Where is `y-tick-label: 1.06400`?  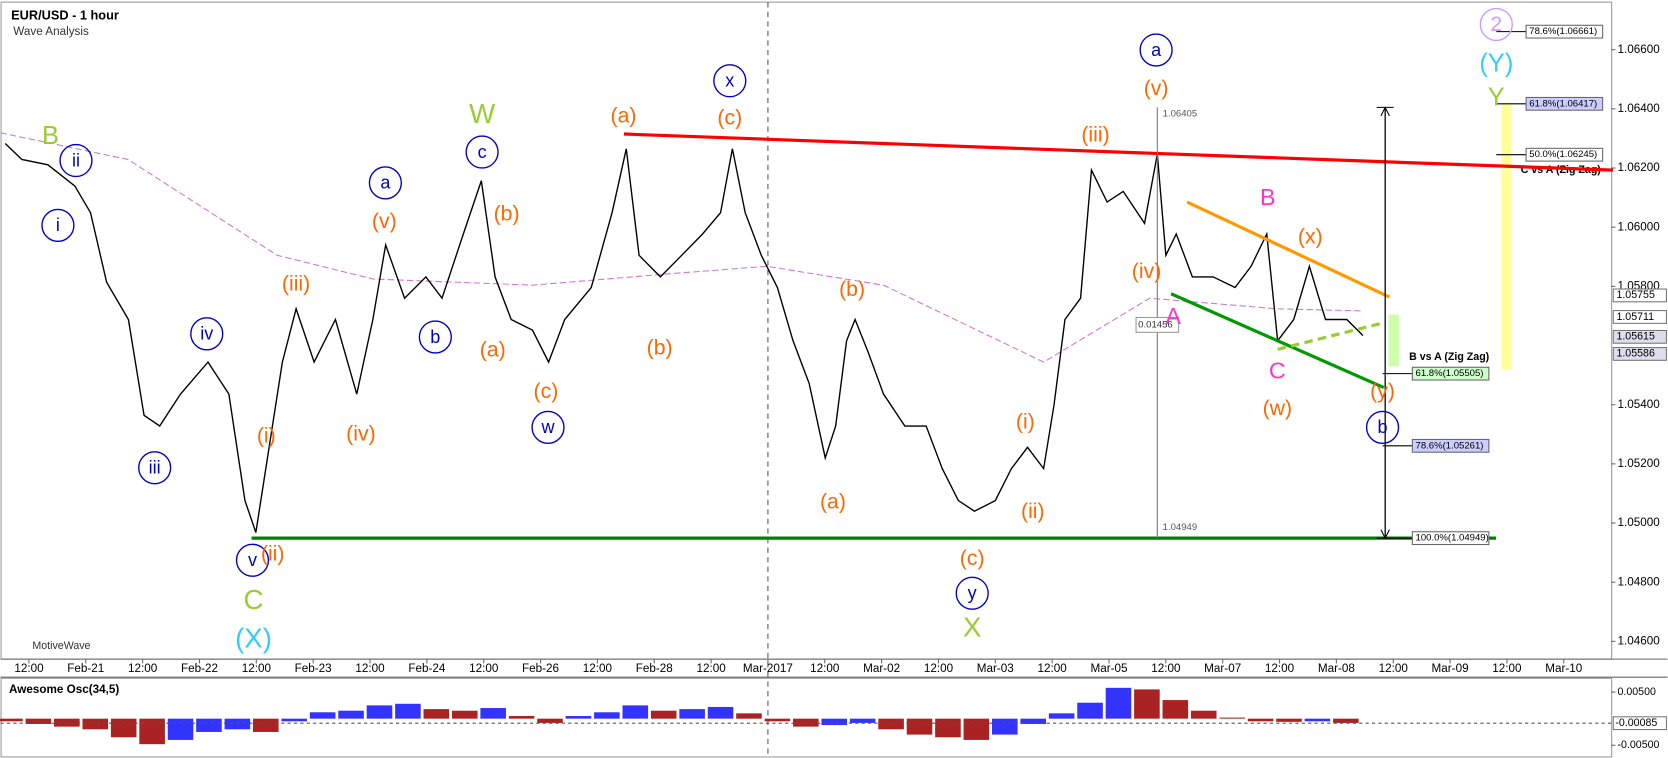 y-tick-label: 1.06400 is located at coordinates (1639, 108).